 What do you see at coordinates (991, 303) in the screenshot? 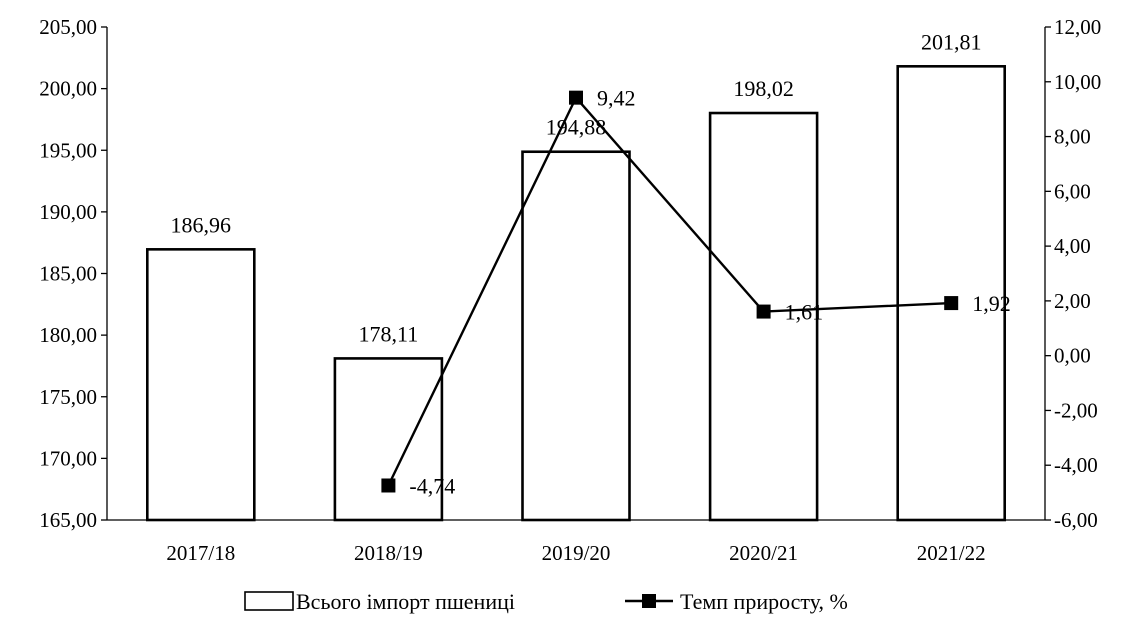
I see `line-value-label: 1,92` at bounding box center [991, 303].